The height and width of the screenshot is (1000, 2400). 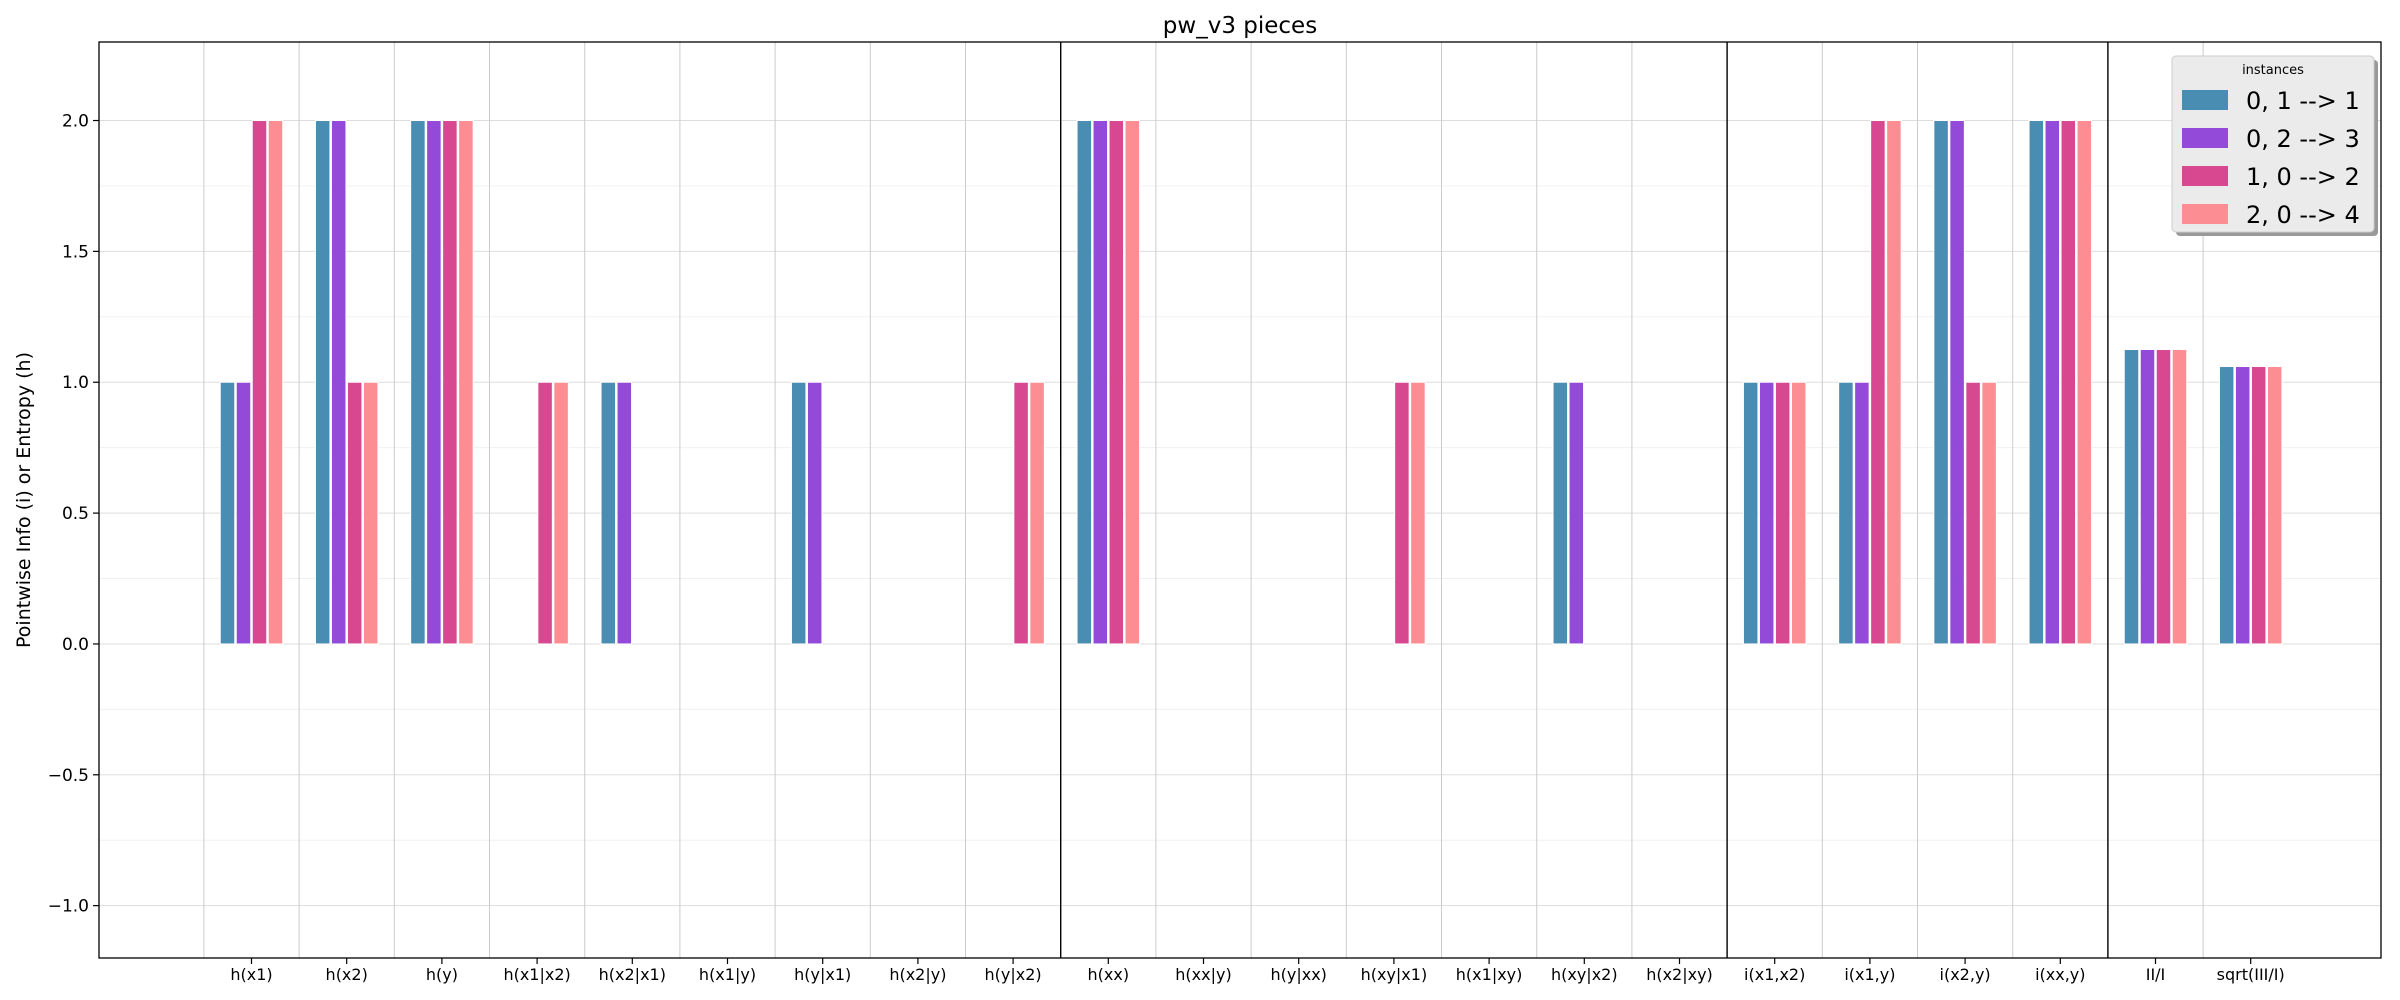 I want to click on chart-title: pw_v3 pieces, so click(x=1240, y=26).